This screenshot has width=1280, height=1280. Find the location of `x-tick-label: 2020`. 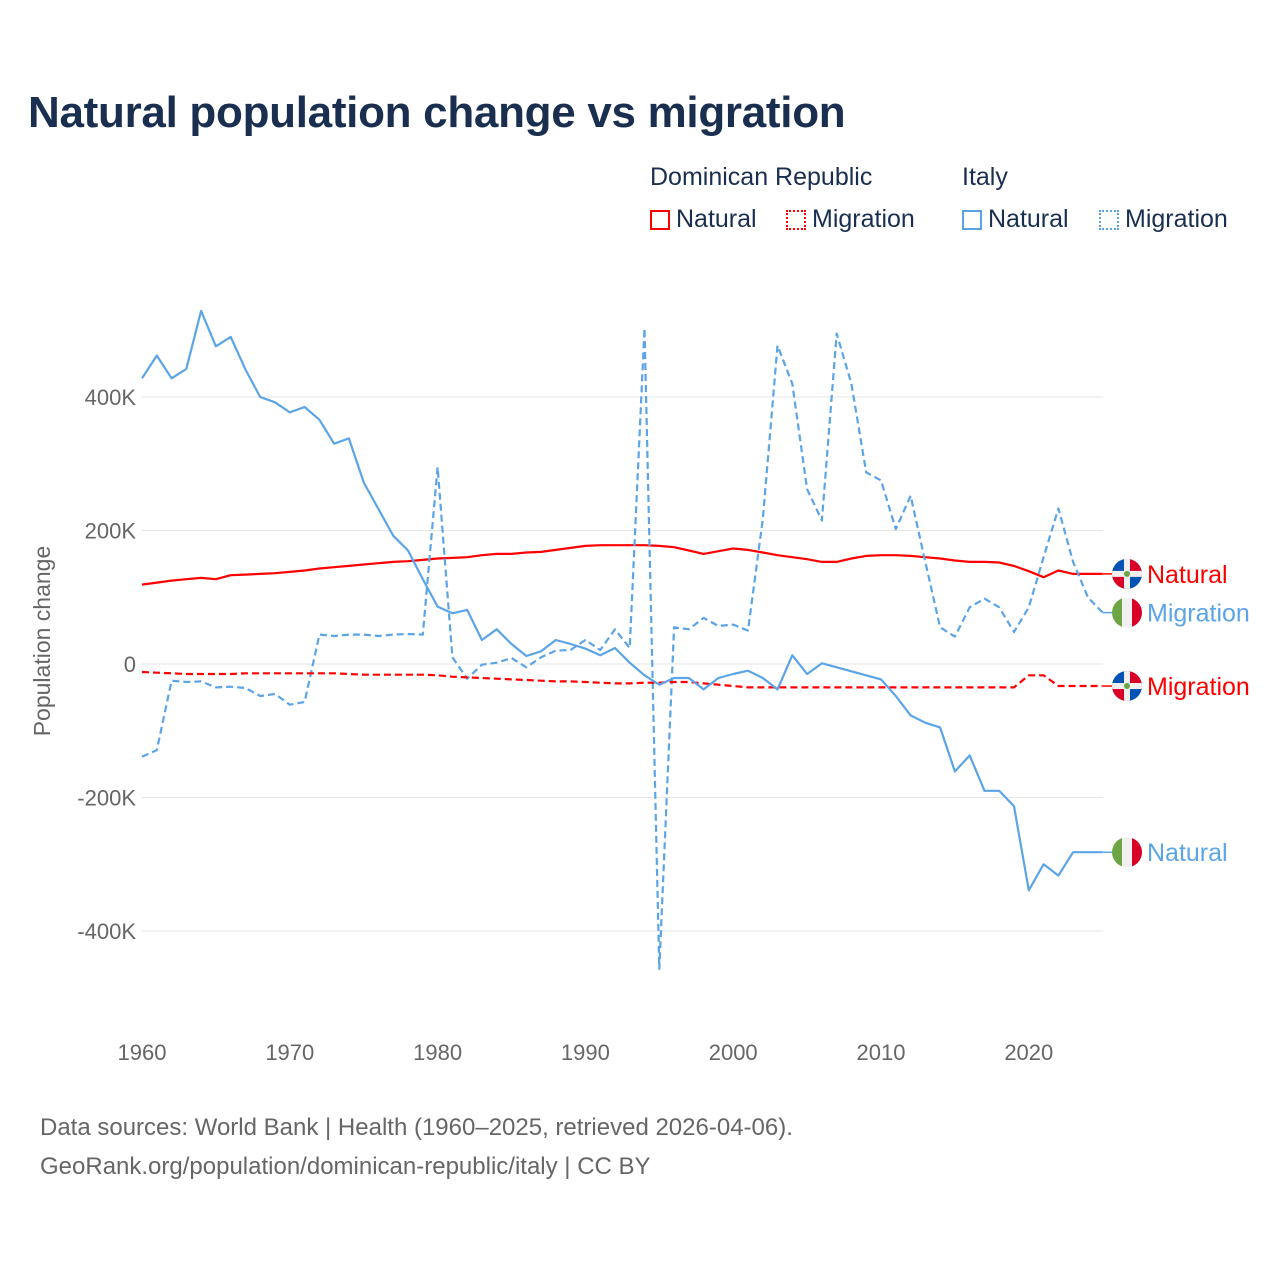

x-tick-label: 2020 is located at coordinates (1028, 1052).